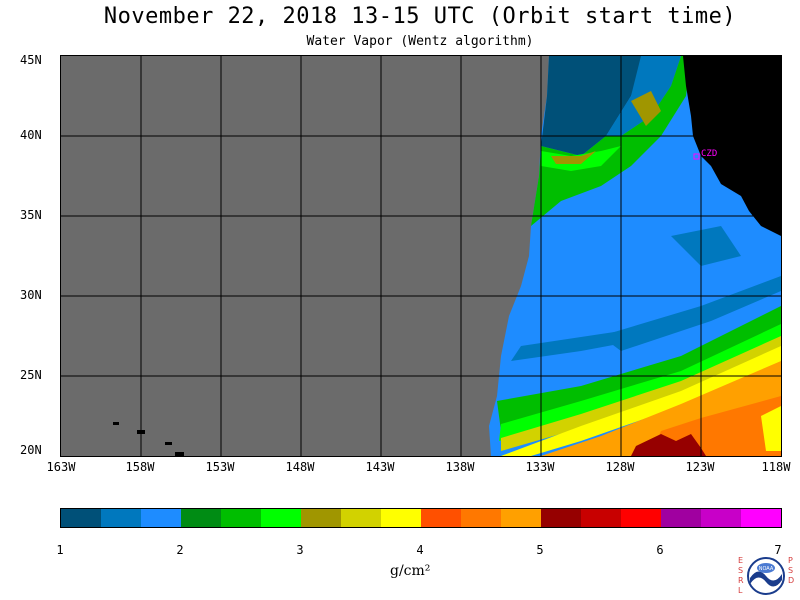 The image size is (800, 600). What do you see at coordinates (540, 550) in the screenshot?
I see `colorbar-tick-5: 5` at bounding box center [540, 550].